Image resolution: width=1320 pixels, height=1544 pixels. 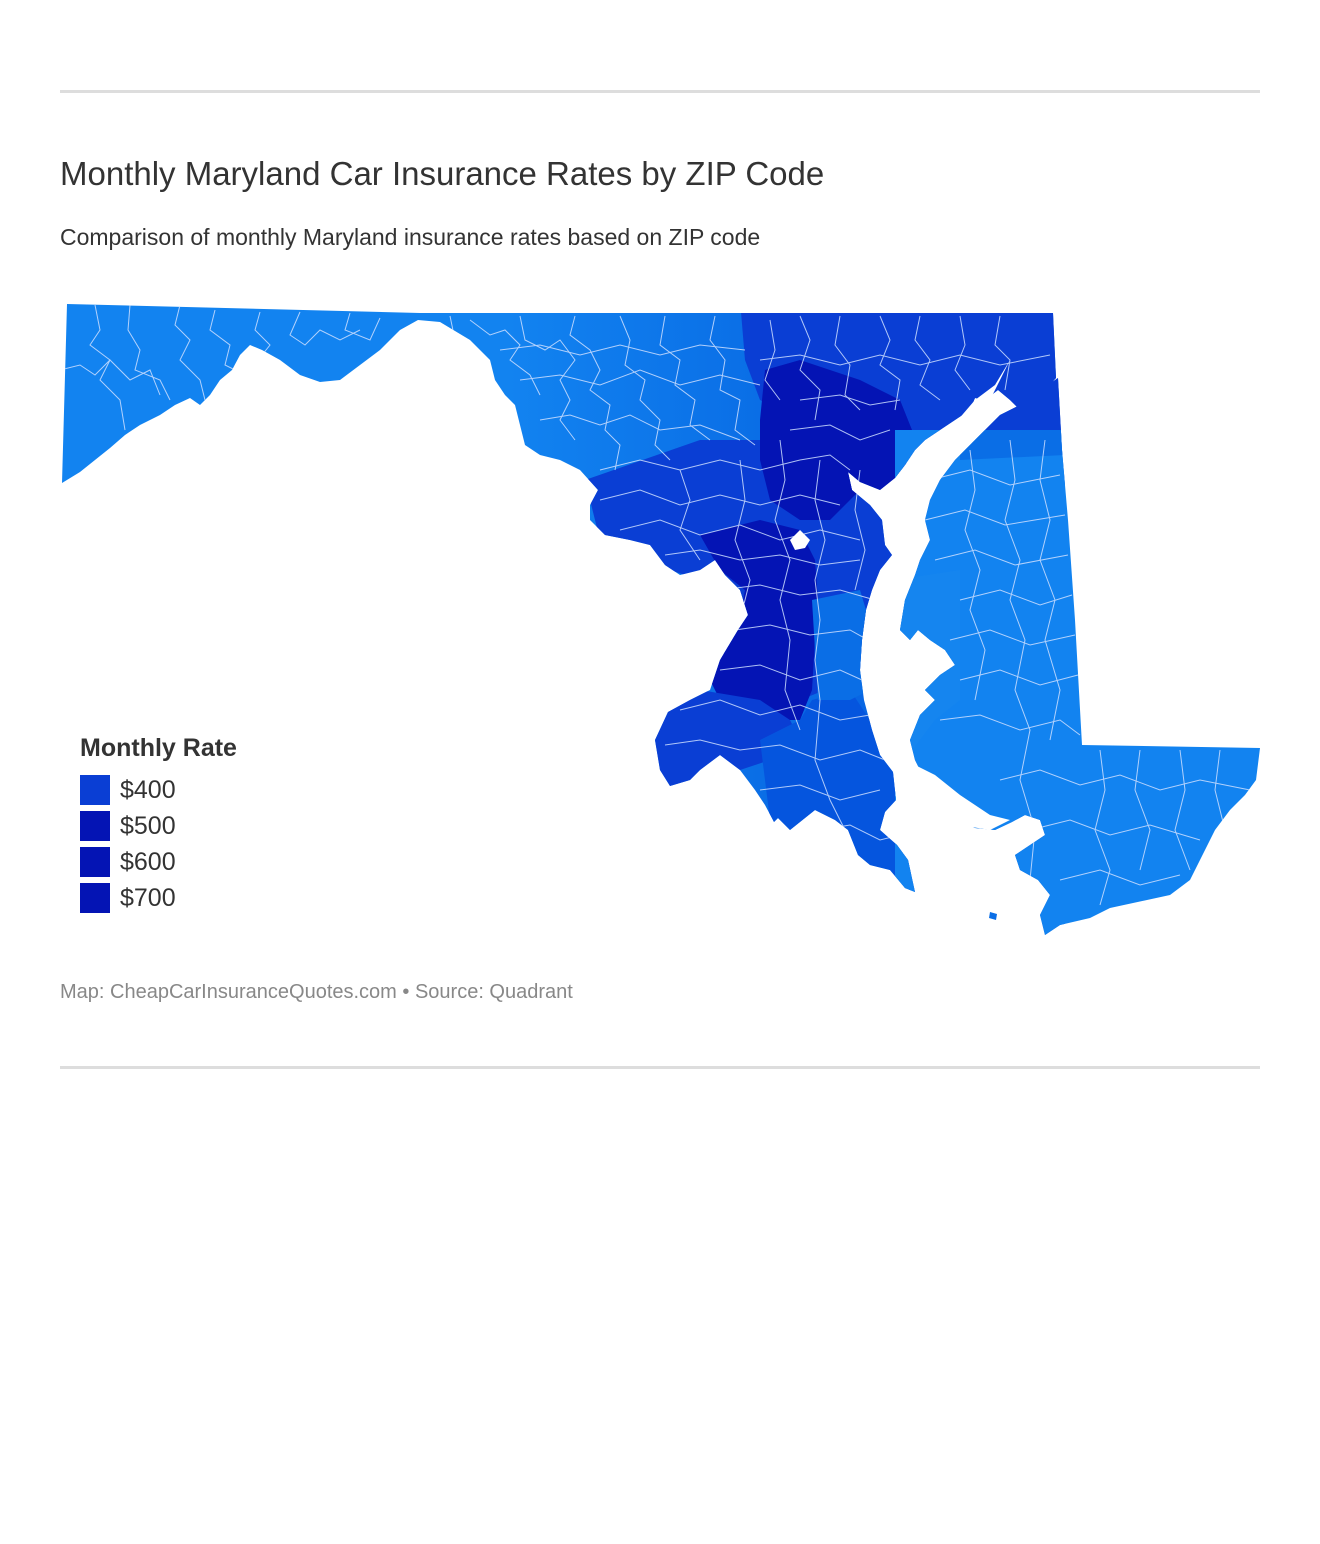 I want to click on water-bodies, so click(x=900, y=640).